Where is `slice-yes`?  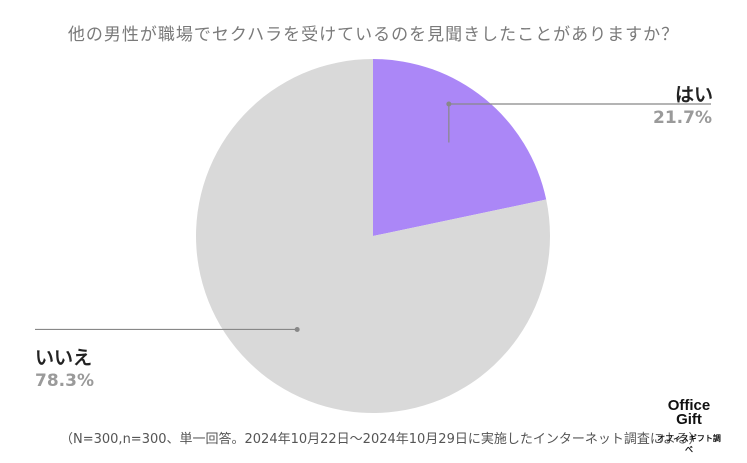
slice-yes is located at coordinates (460, 147).